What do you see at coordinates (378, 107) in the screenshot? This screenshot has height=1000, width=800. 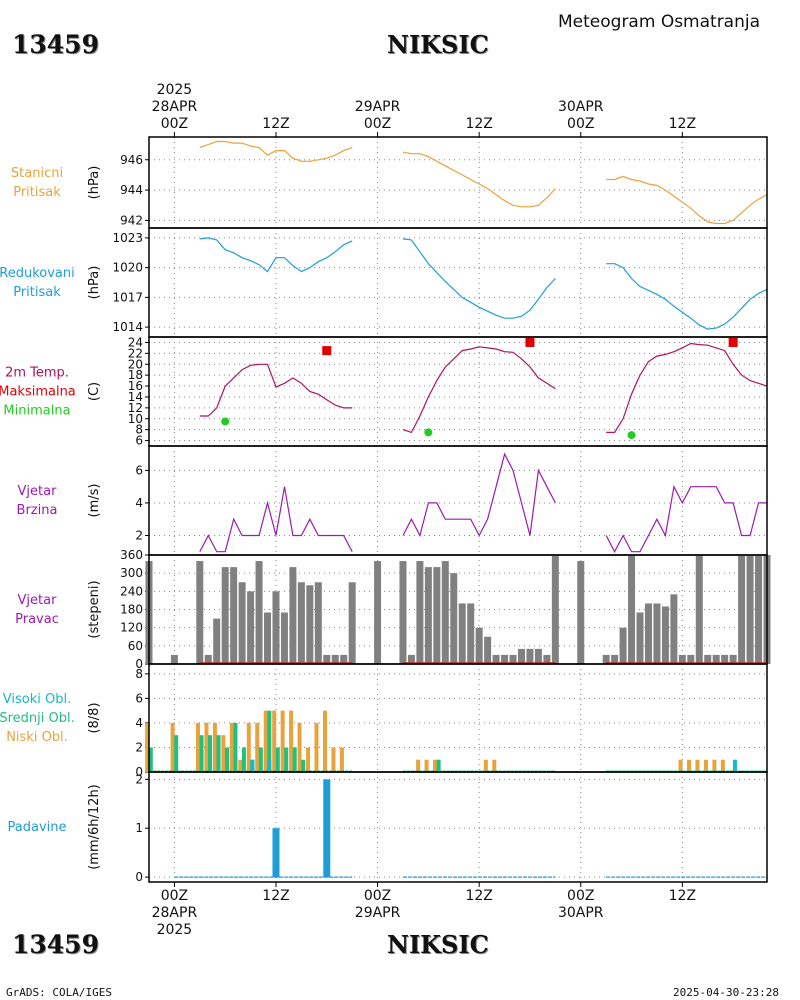 I see `day-label-top: 29APR` at bounding box center [378, 107].